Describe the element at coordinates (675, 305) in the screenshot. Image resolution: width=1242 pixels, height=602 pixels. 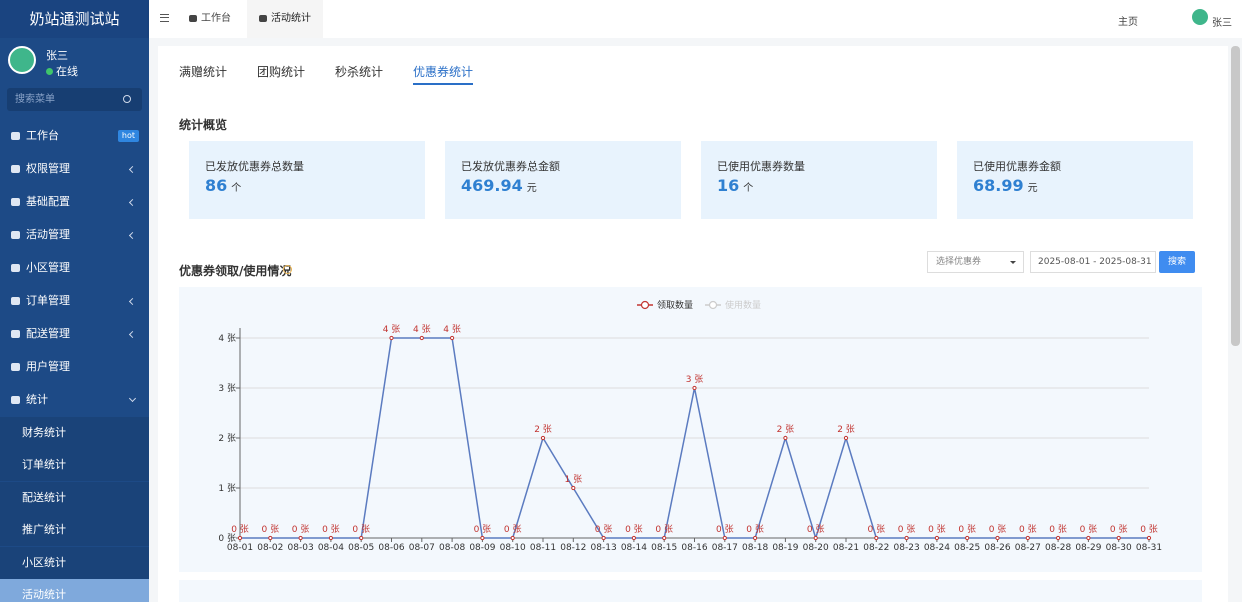
I see `legend-label: 领取数量` at that location.